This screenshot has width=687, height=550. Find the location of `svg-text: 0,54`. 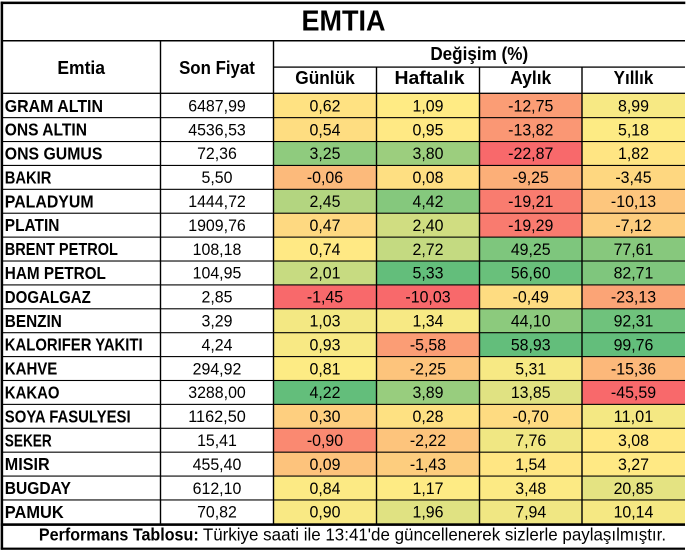

svg-text: 0,54 is located at coordinates (325, 130).